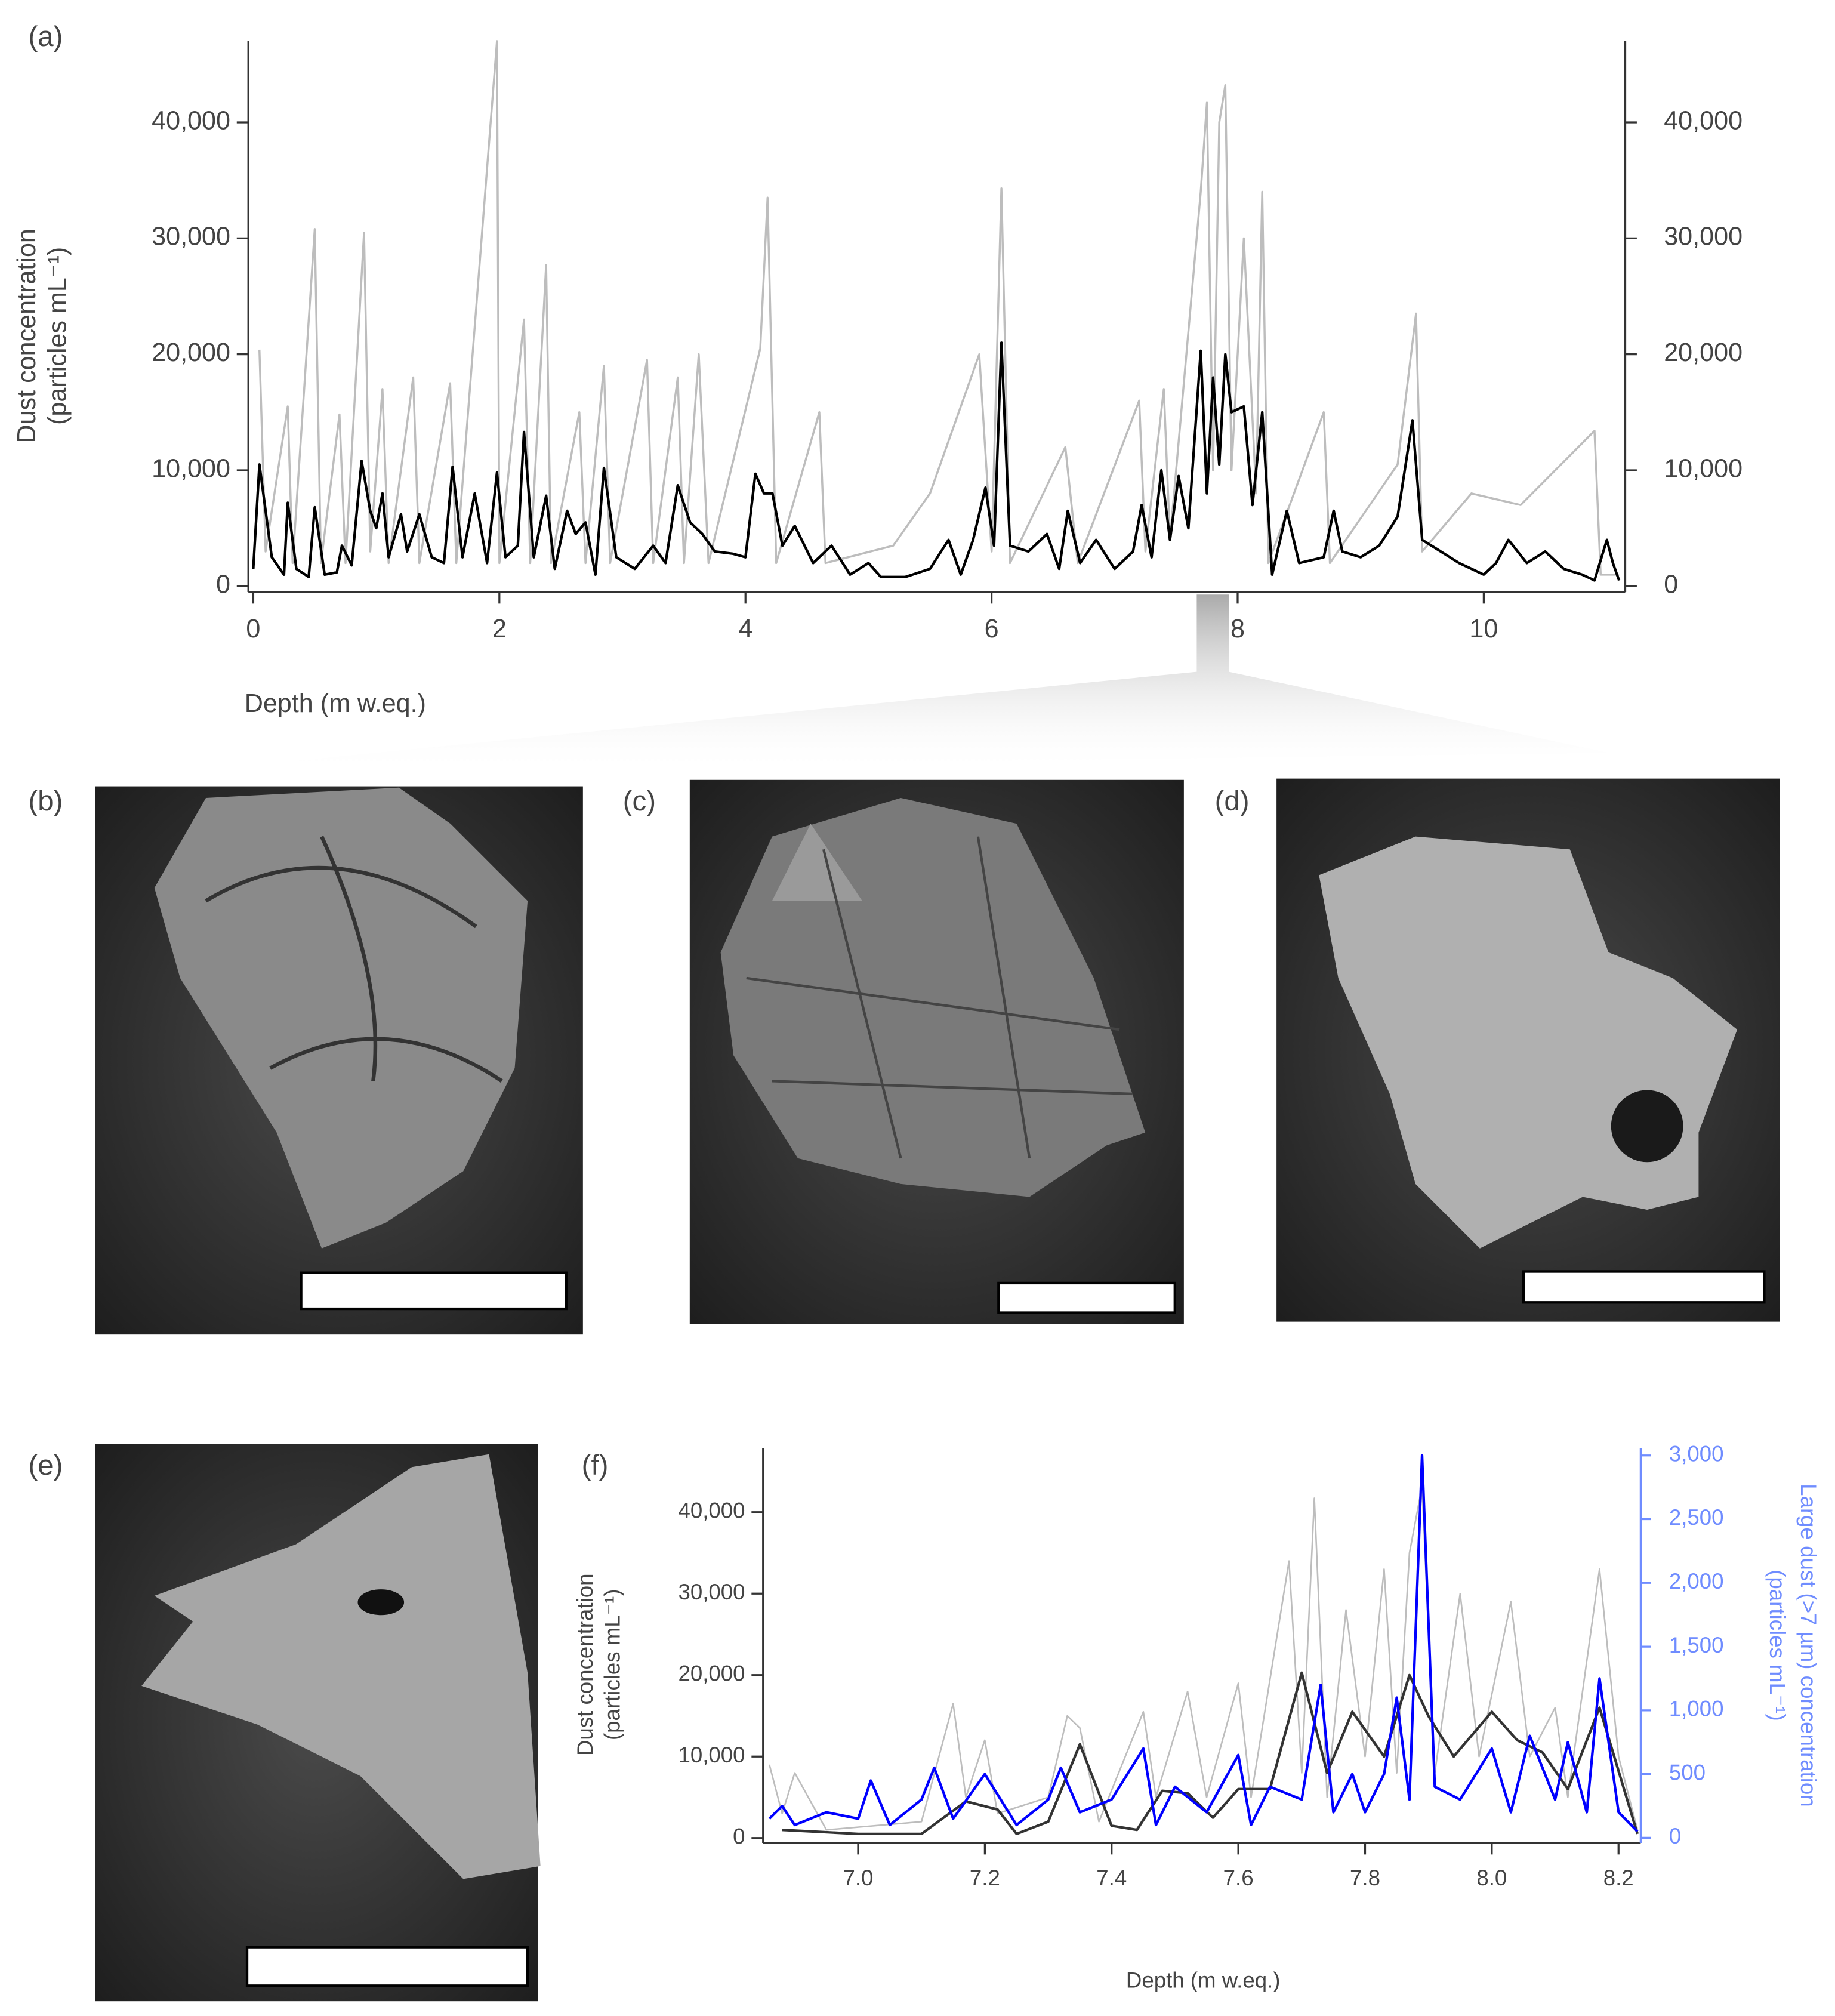 The height and width of the screenshot is (2016, 1835). I want to click on x-tick-label: 7.4, so click(1111, 1878).